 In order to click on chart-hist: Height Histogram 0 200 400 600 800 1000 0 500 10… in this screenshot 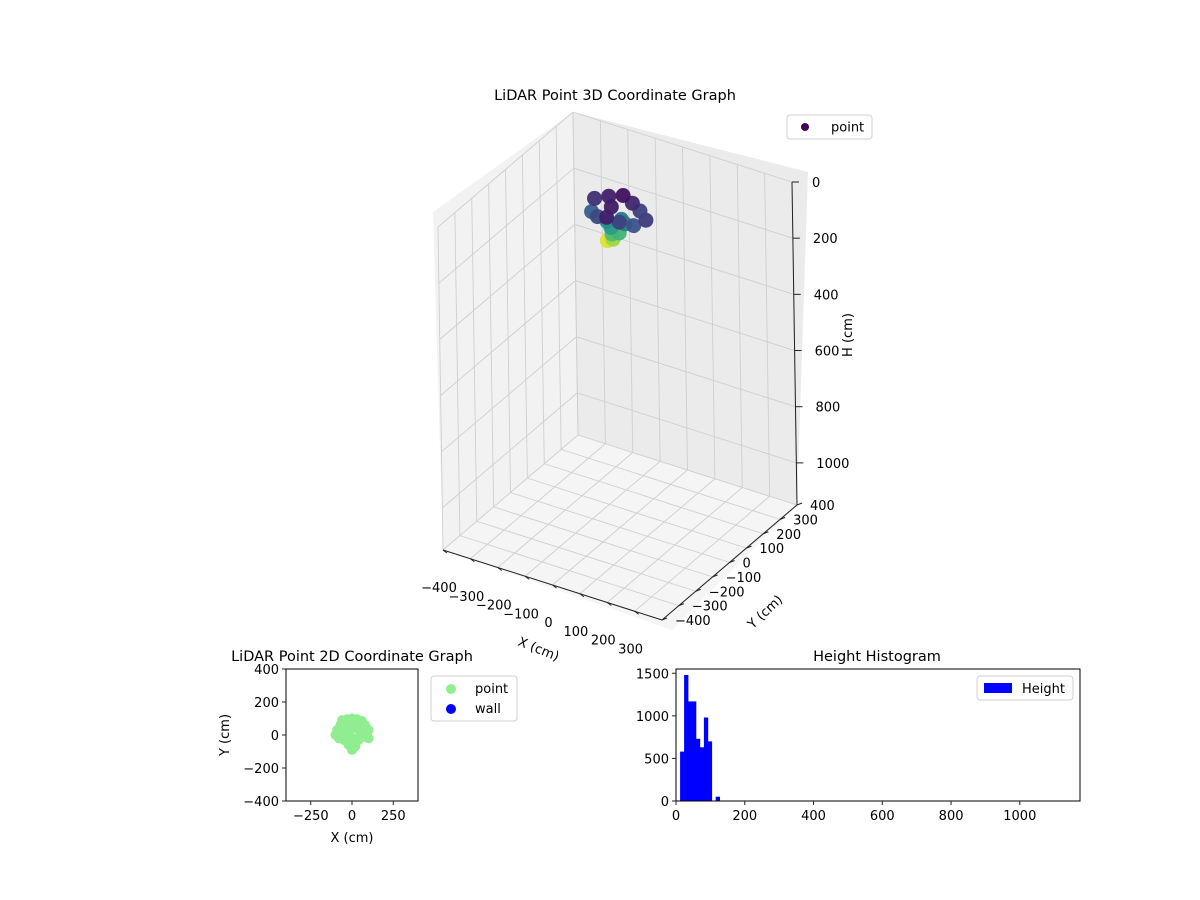, I will do `click(858, 736)`.